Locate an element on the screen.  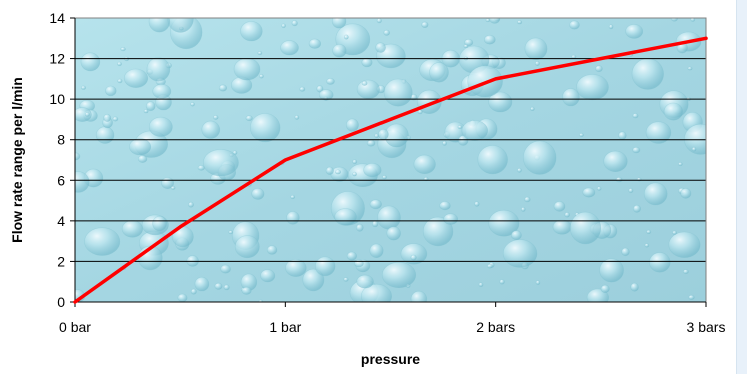
y-axis-title: Flow rate range per l/min is located at coordinates (17, 160).